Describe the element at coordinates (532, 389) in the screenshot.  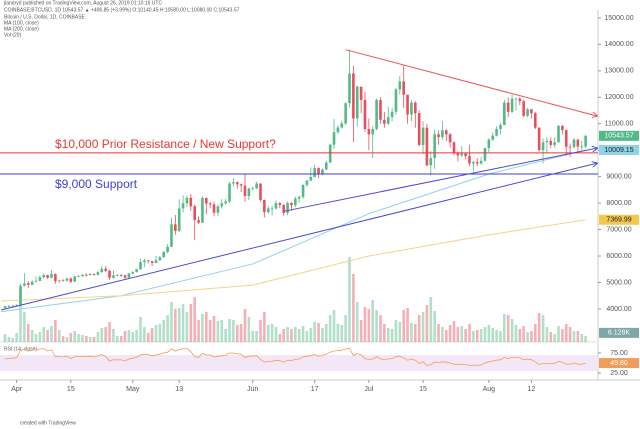
I see `x-tick-label: 12` at that location.